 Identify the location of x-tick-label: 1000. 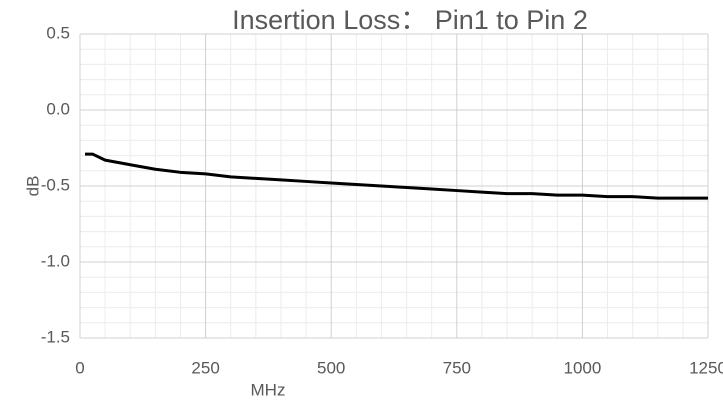
(582, 367).